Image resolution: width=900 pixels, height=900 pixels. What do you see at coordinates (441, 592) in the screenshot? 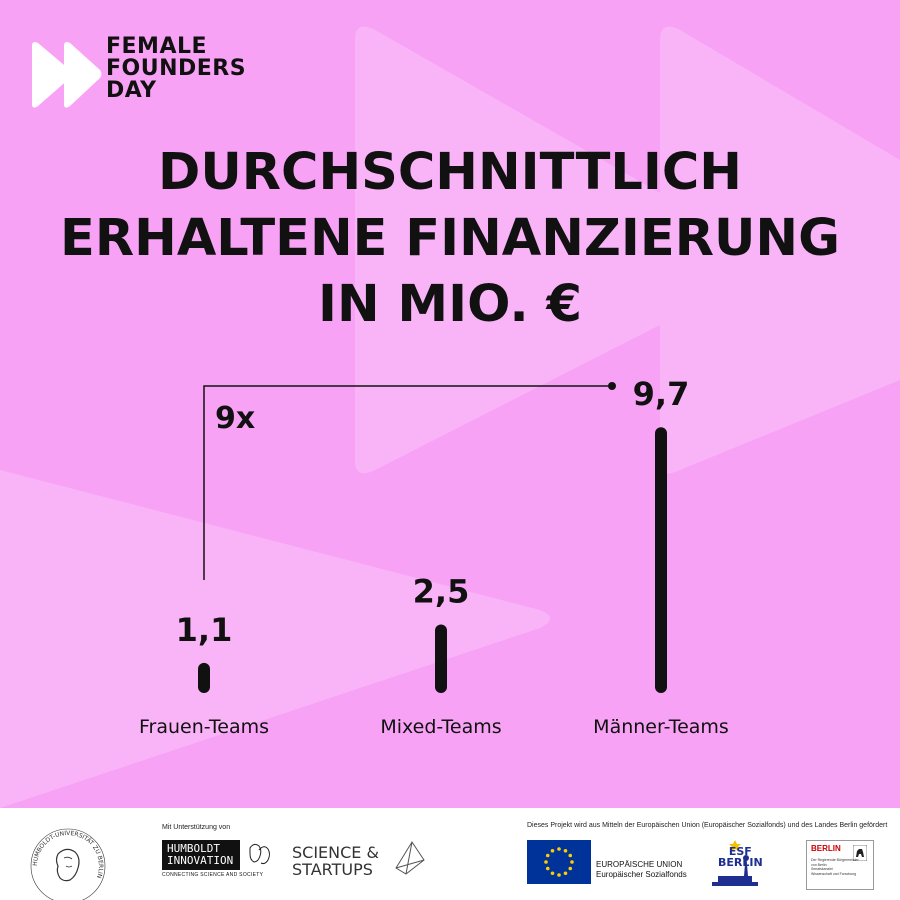
I see `data-label: 2,5` at bounding box center [441, 592].